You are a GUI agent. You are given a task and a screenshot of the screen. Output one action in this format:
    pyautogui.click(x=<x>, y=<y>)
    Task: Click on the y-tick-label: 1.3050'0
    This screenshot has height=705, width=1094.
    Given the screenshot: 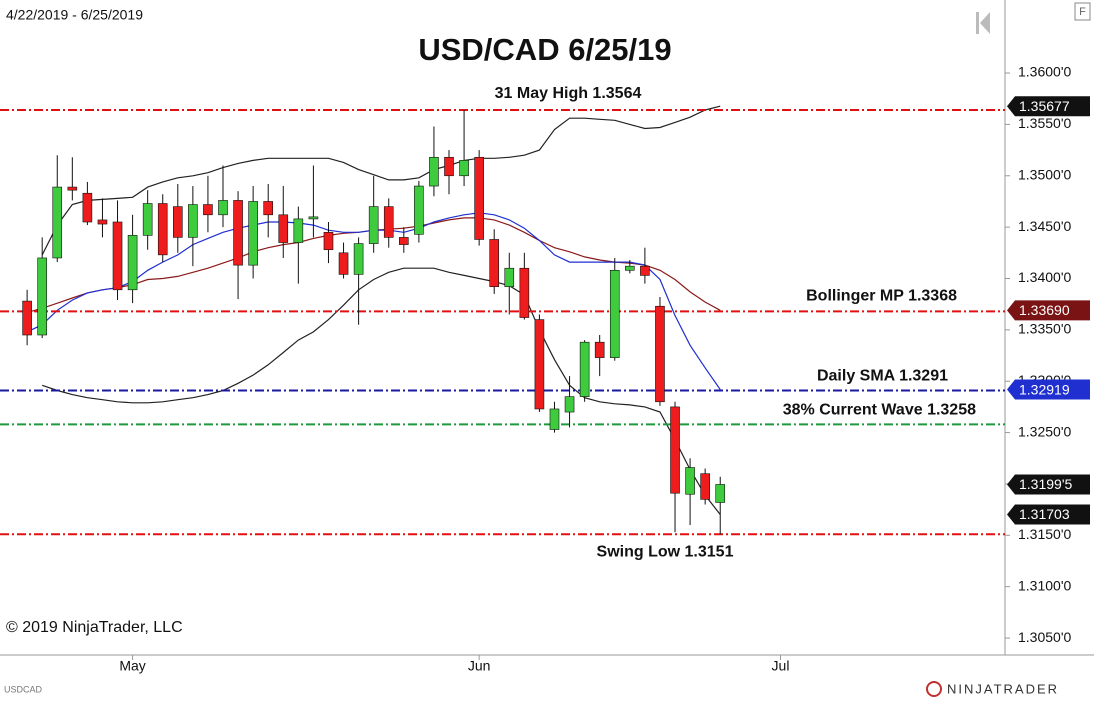 What is the action you would take?
    pyautogui.click(x=1044, y=637)
    